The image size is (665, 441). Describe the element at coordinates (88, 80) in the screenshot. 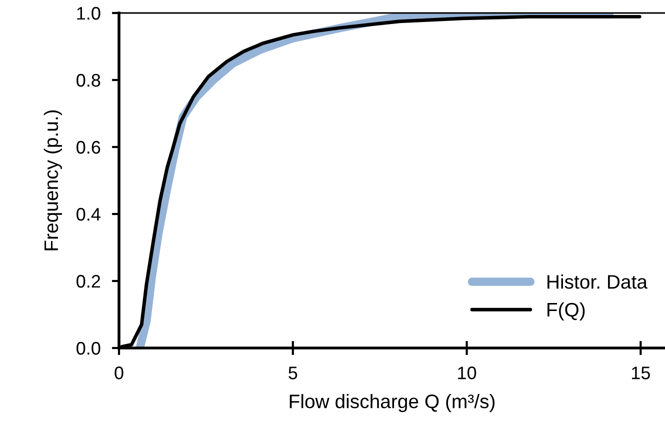

I see `y-tick-label: 0.8` at that location.